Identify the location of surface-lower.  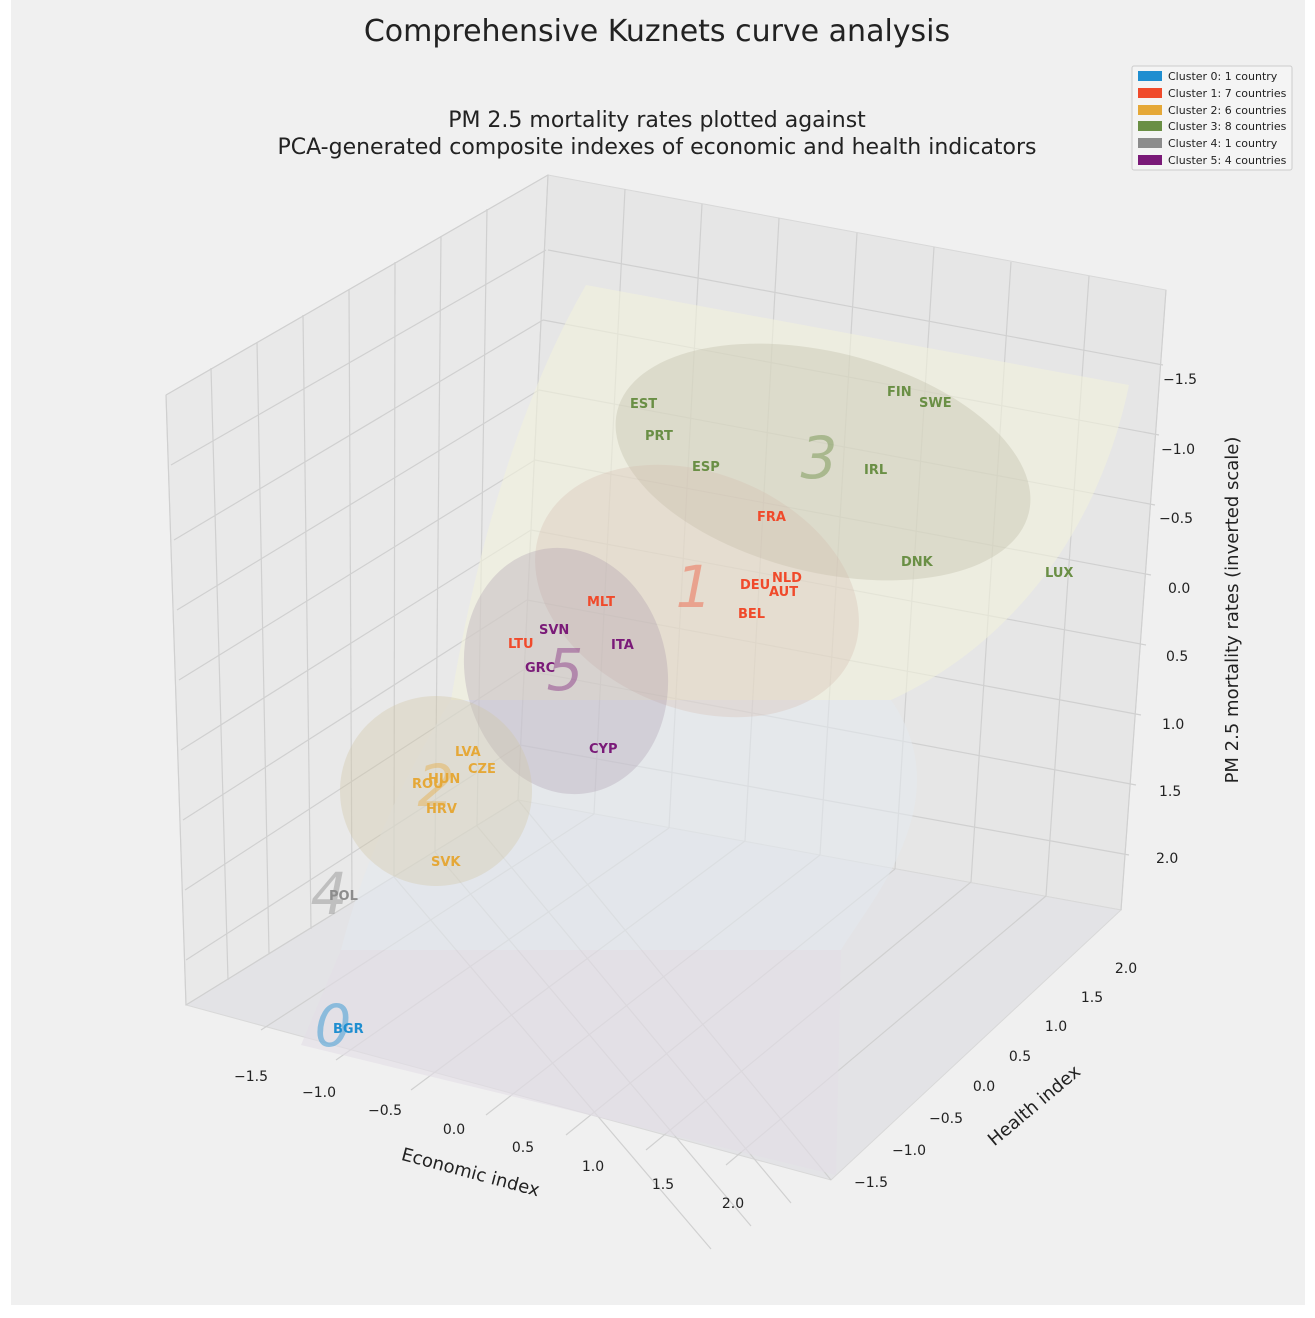
(571, 1062).